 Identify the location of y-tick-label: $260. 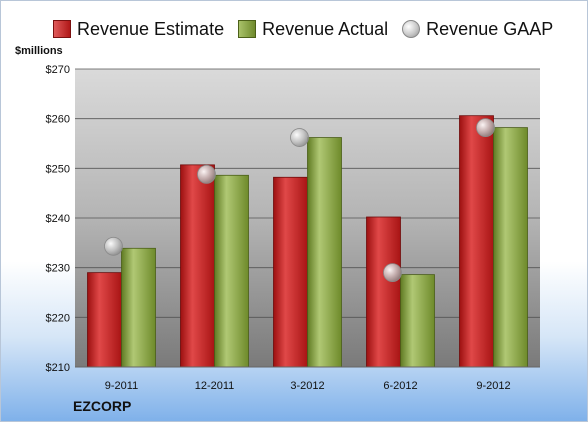
(58, 120).